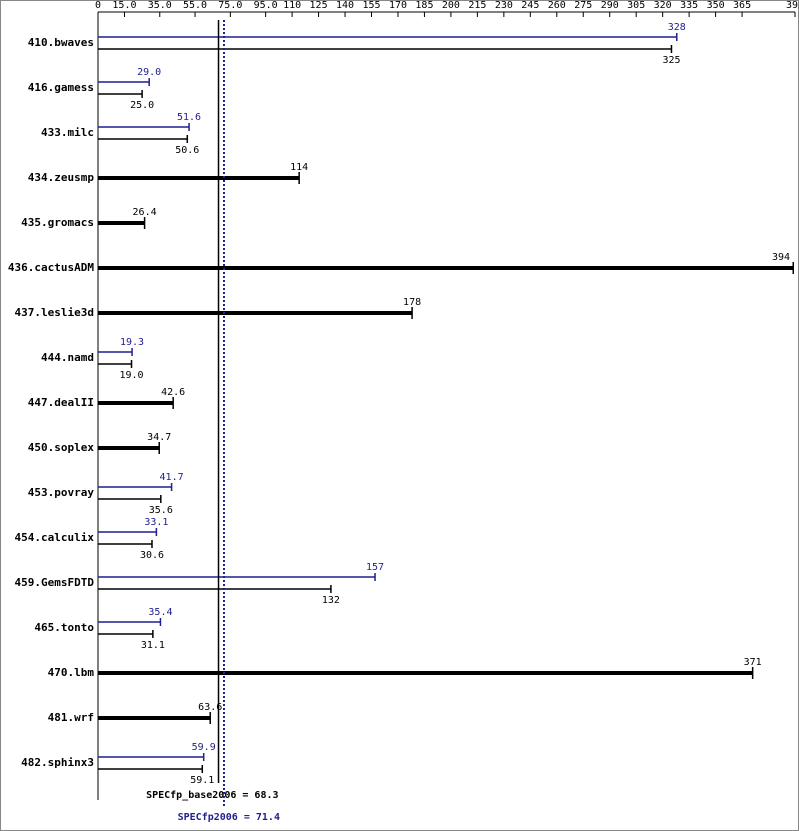 The width and height of the screenshot is (799, 831). What do you see at coordinates (161, 510) in the screenshot?
I see `base-label: 35.6` at bounding box center [161, 510].